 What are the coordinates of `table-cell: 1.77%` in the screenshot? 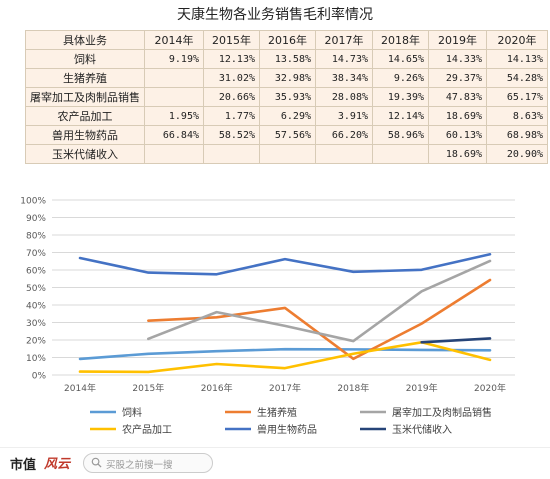 It's located at (231, 116).